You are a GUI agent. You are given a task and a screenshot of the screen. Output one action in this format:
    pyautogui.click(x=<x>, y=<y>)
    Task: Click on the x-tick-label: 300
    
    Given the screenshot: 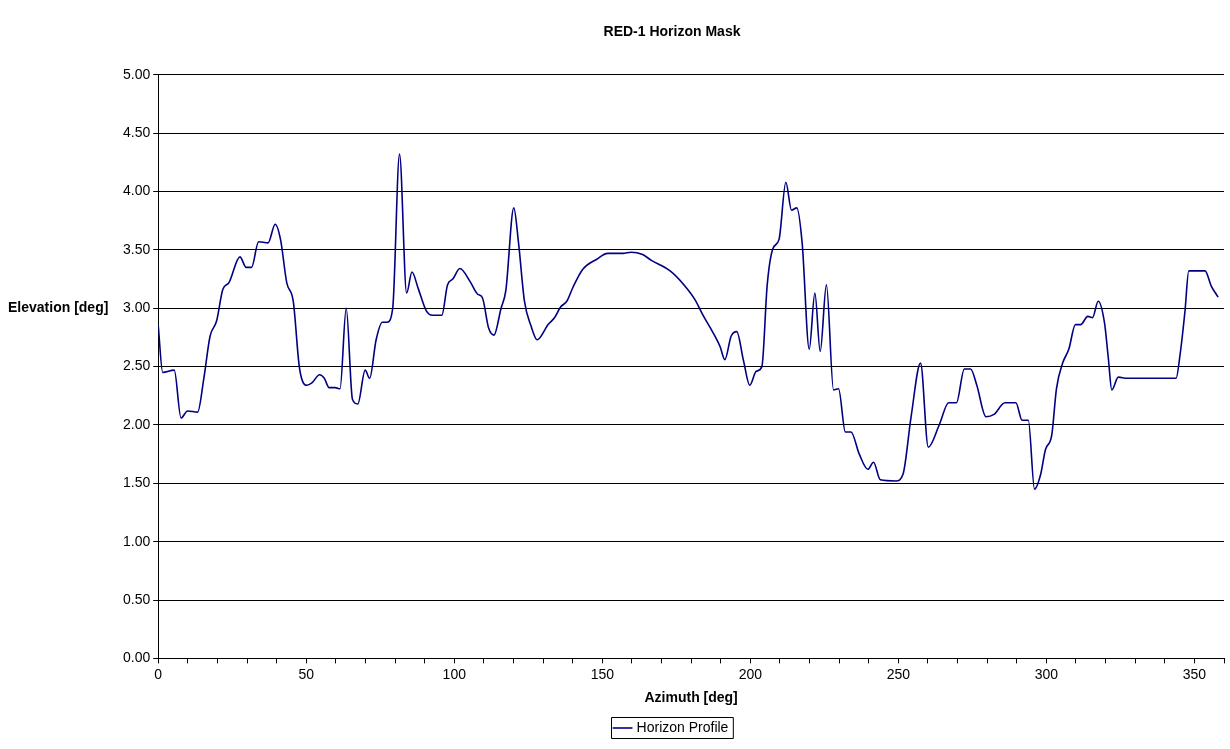 What is the action you would take?
    pyautogui.click(x=1046, y=673)
    